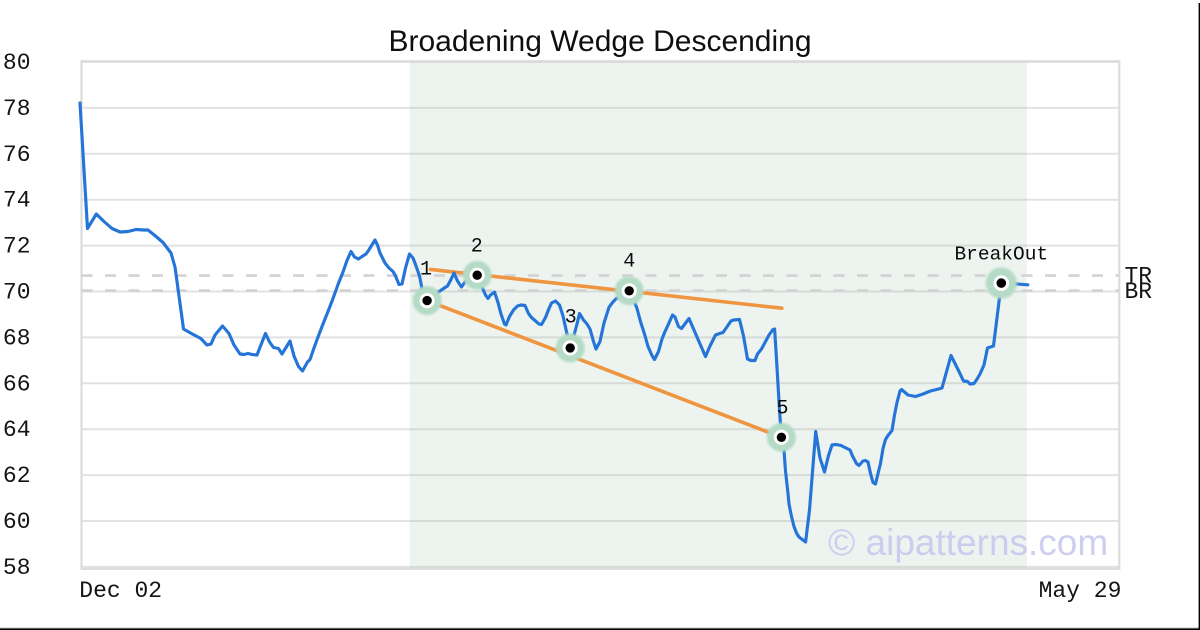 This screenshot has height=630, width=1200. I want to click on svg-text: 74, so click(17, 201).